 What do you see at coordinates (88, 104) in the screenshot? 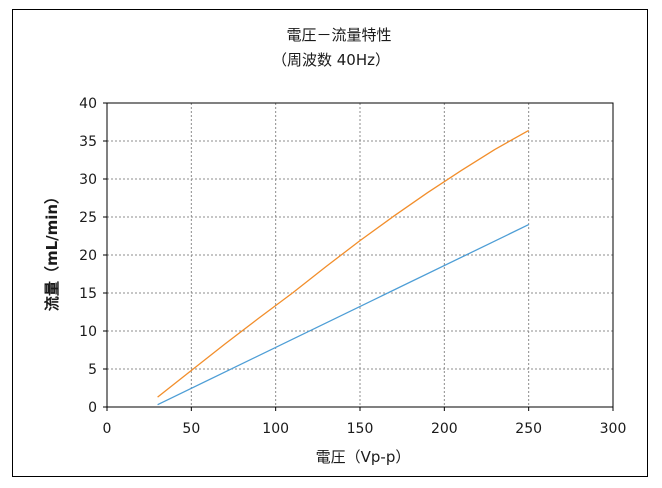
I see `y-tick-label: 40` at bounding box center [88, 104].